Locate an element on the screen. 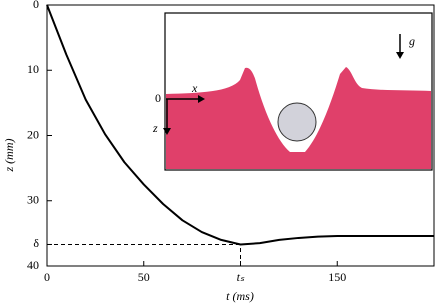 Image resolution: width=436 pixels, height=307 pixels. inset-z-label: z is located at coordinates (155, 128).